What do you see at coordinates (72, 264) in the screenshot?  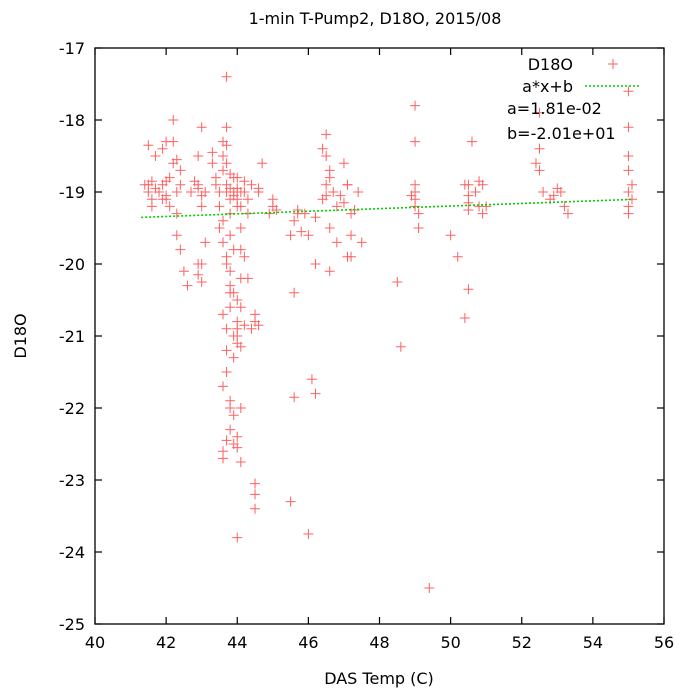 I see `y-tick-label: -20` at bounding box center [72, 264].